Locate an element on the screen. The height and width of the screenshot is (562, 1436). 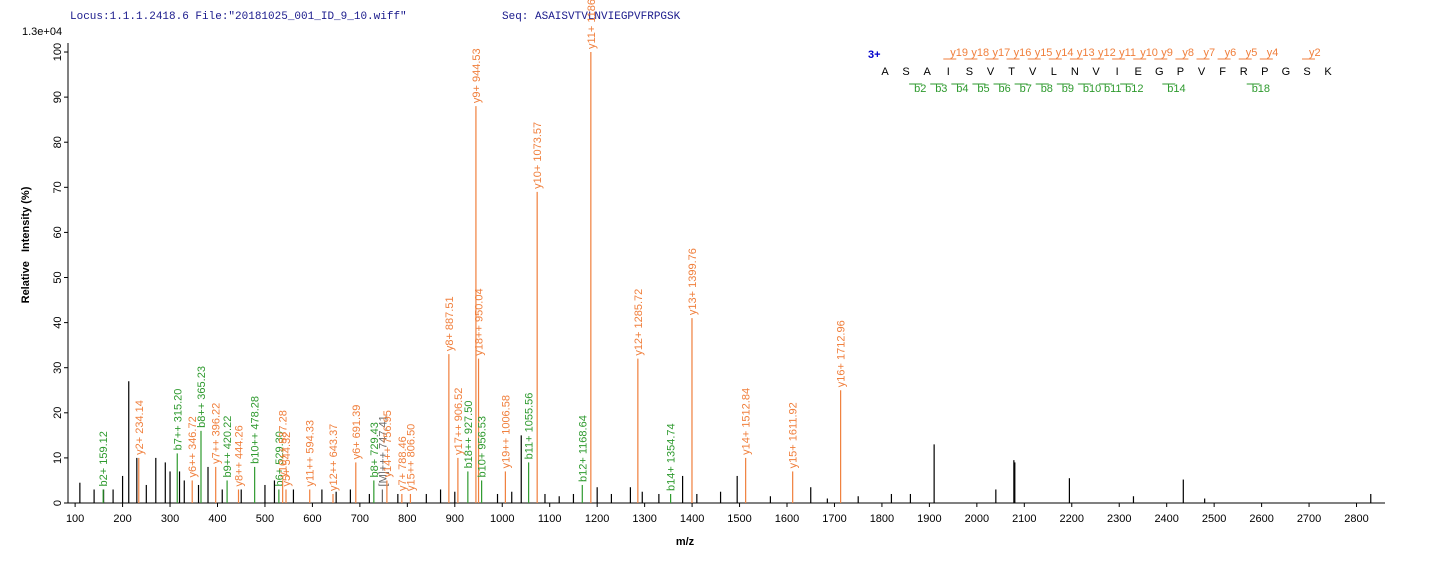
peak-label: y5+ 544.32 is located at coordinates (287, 459).